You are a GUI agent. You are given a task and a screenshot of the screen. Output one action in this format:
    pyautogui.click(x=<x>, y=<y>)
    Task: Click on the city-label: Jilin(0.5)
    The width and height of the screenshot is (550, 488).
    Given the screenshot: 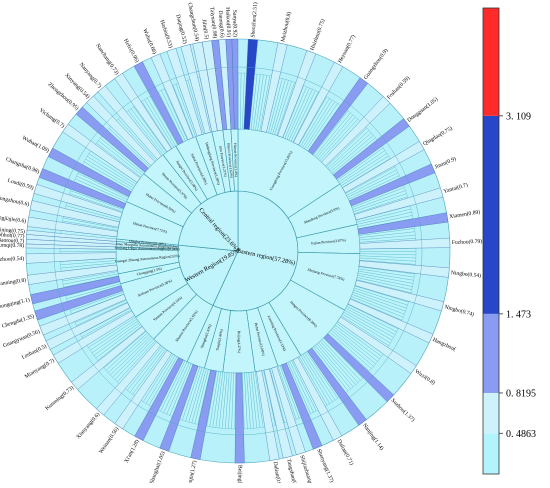 What is the action you would take?
    pyautogui.click(x=205, y=29)
    